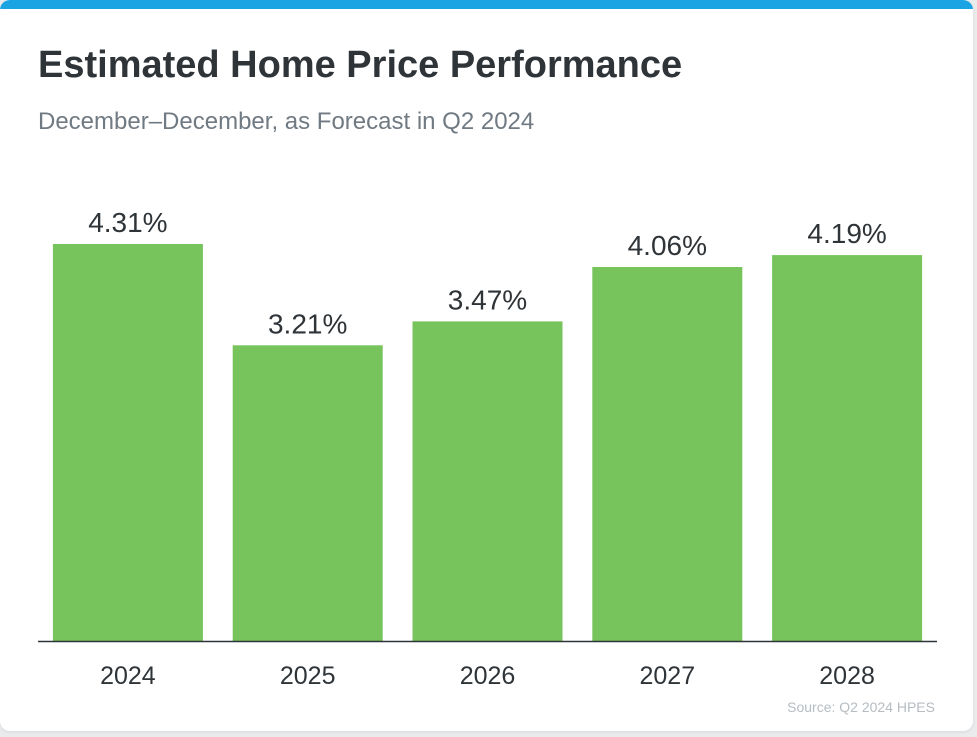 This screenshot has height=737, width=977. Describe the element at coordinates (487, 481) in the screenshot. I see `bar-2026` at that location.